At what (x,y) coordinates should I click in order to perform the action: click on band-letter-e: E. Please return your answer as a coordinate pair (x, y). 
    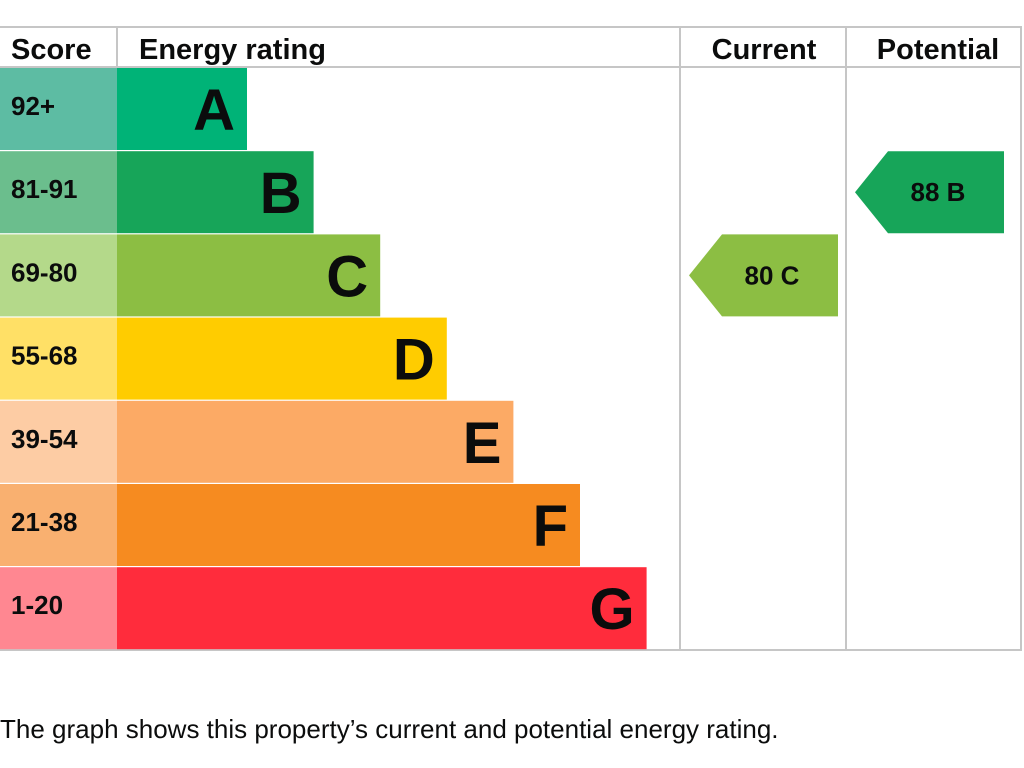
    Looking at the image, I should click on (482, 443).